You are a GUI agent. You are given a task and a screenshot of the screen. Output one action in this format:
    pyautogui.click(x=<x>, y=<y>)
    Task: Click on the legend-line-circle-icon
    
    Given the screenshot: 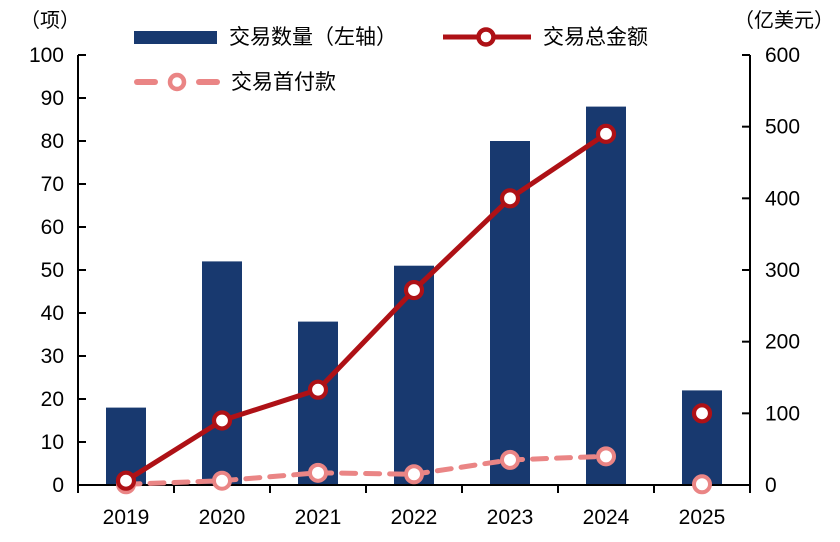 What is the action you would take?
    pyautogui.click(x=487, y=37)
    